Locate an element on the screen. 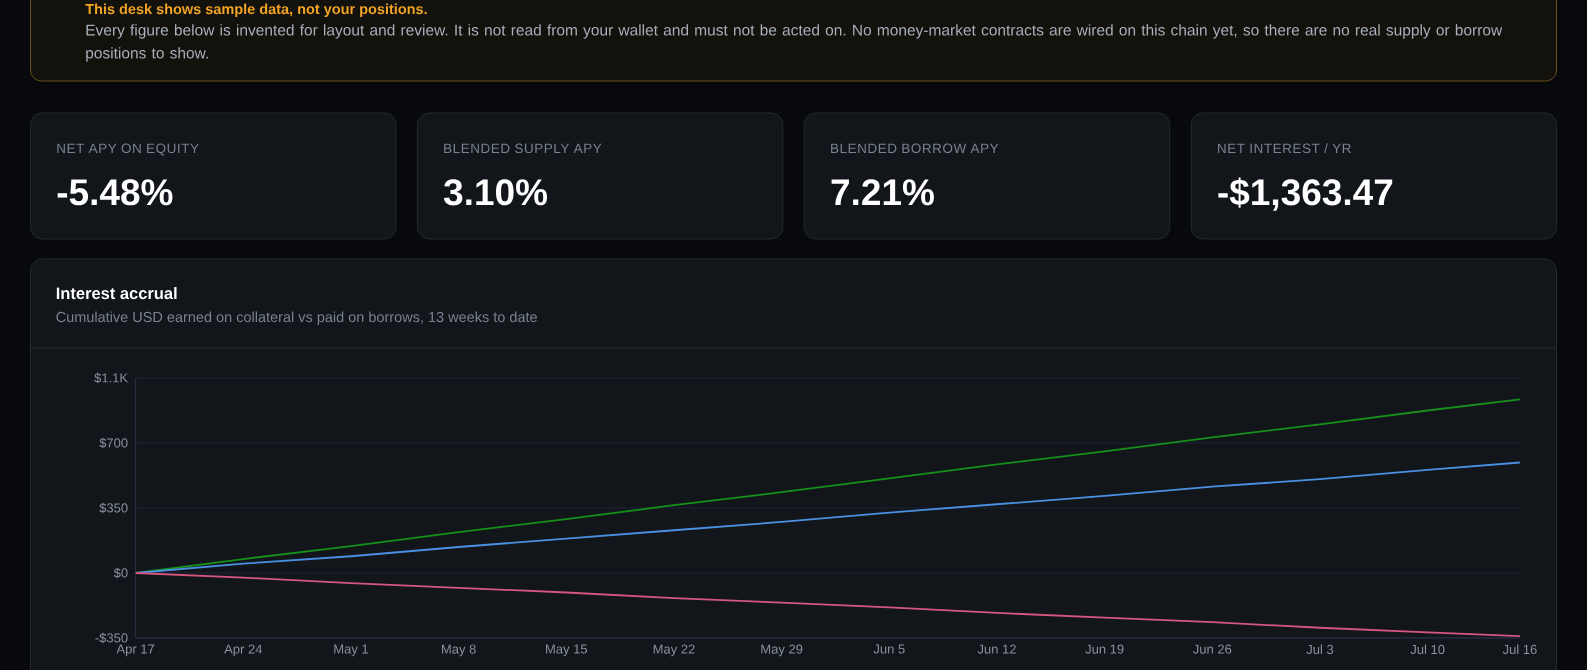 This screenshot has width=1587, height=670. x-tick-label: Apr 17 is located at coordinates (135, 650).